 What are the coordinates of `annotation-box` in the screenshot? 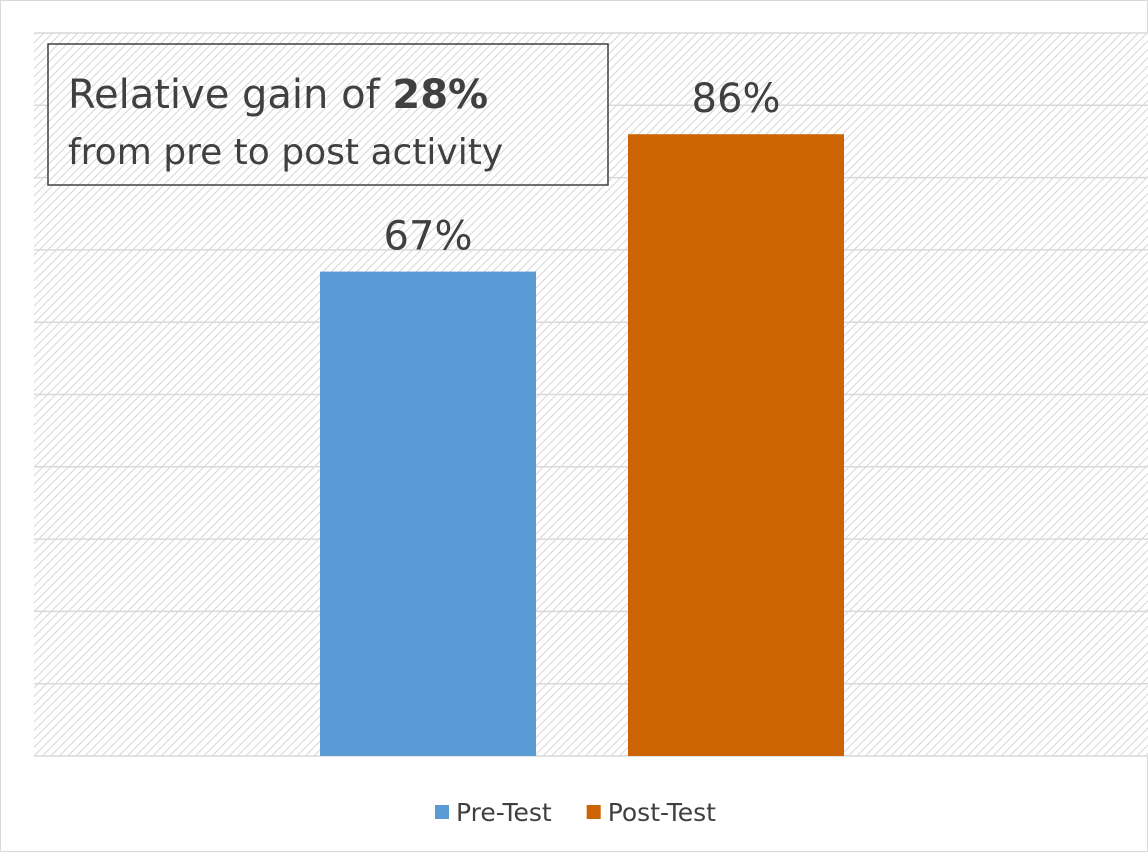 It's located at (328, 114).